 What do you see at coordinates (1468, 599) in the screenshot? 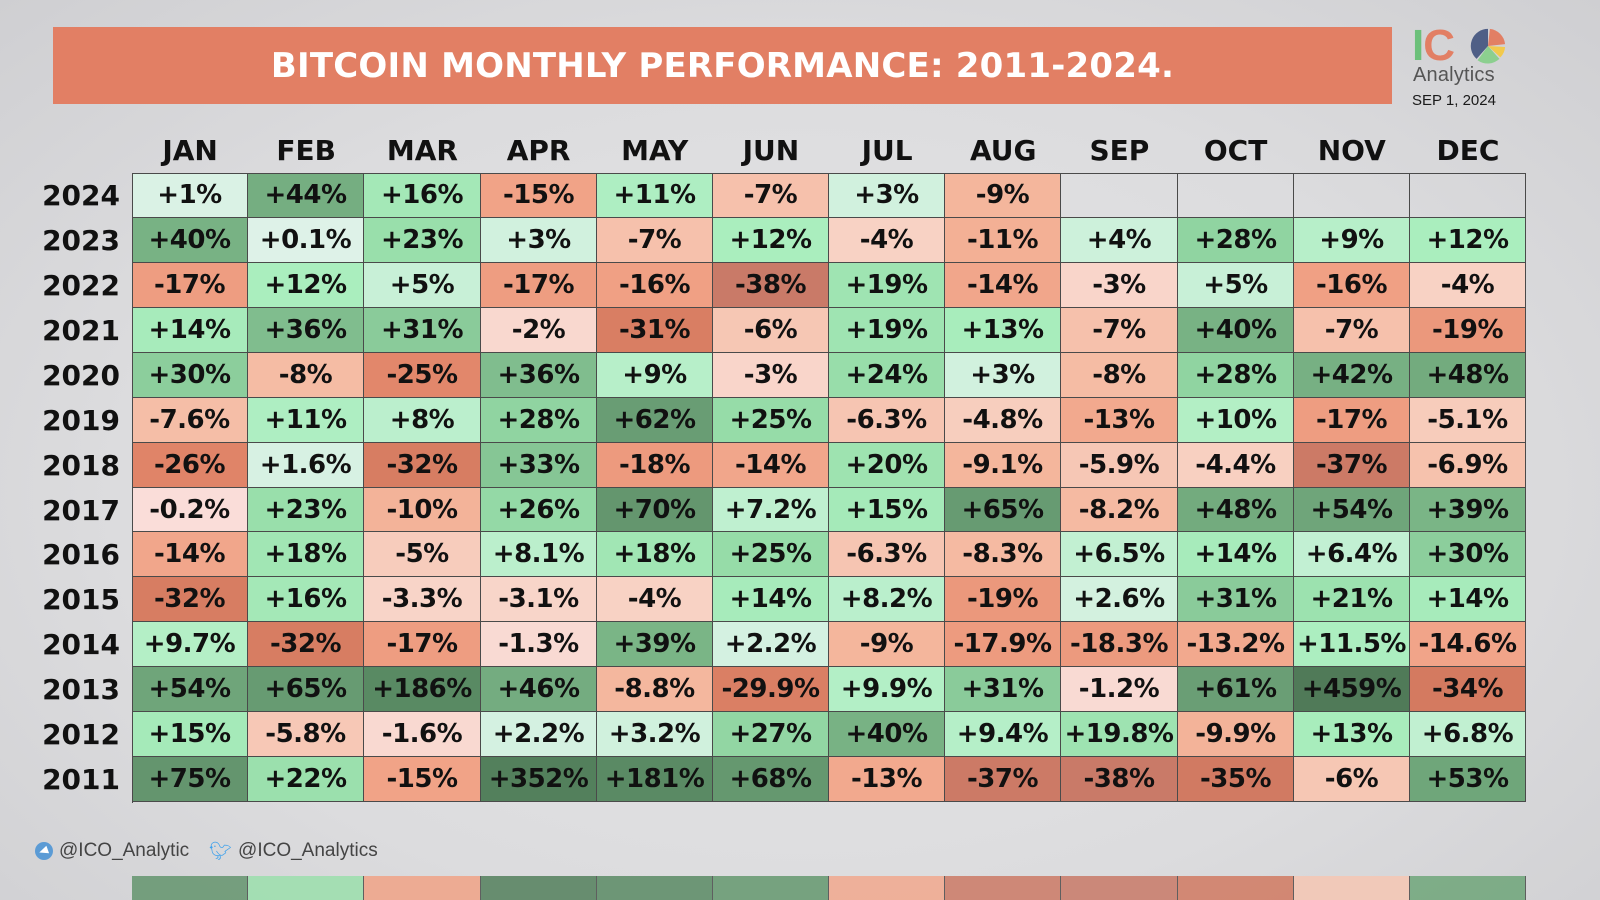
I see `heatmap-cell-2015-dec: +14%` at bounding box center [1468, 599].